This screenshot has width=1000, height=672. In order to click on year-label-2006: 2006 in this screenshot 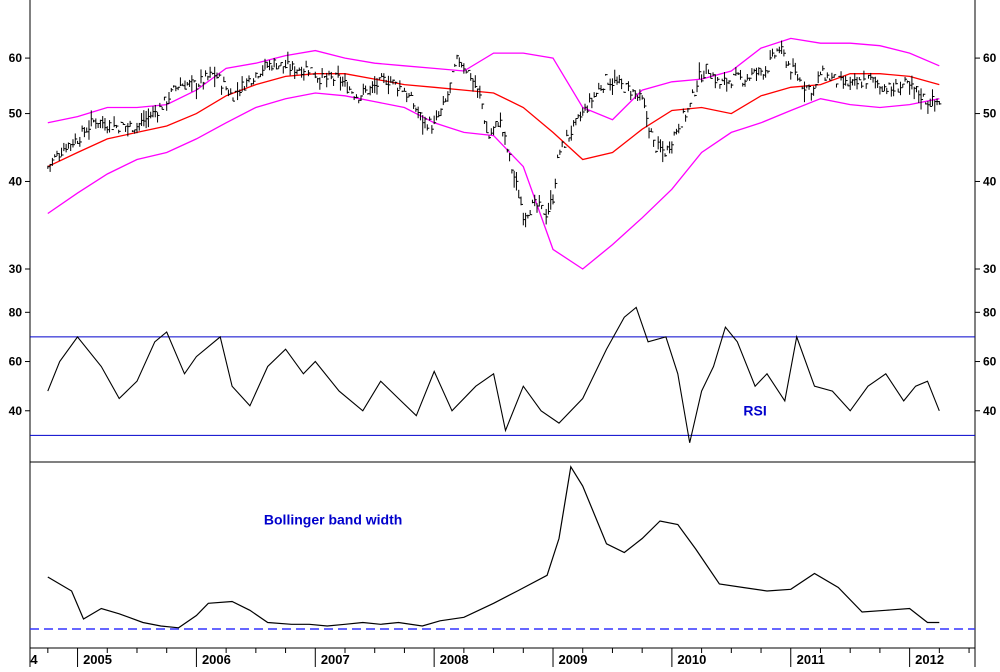, I will do `click(216, 659)`.